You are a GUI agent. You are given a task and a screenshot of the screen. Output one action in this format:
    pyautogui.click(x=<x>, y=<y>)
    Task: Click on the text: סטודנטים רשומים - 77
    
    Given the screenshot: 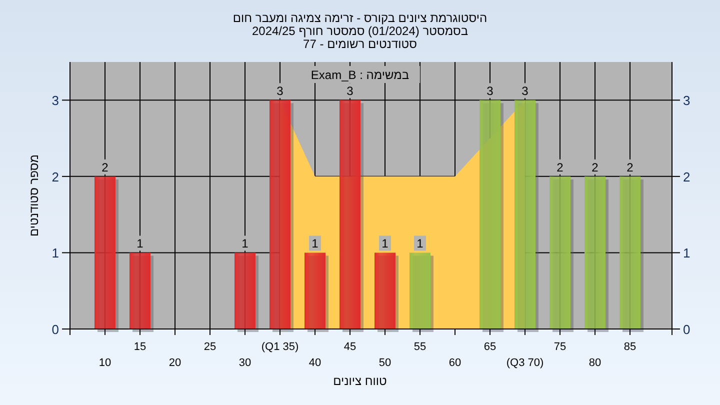 What is the action you would take?
    pyautogui.click(x=360, y=44)
    